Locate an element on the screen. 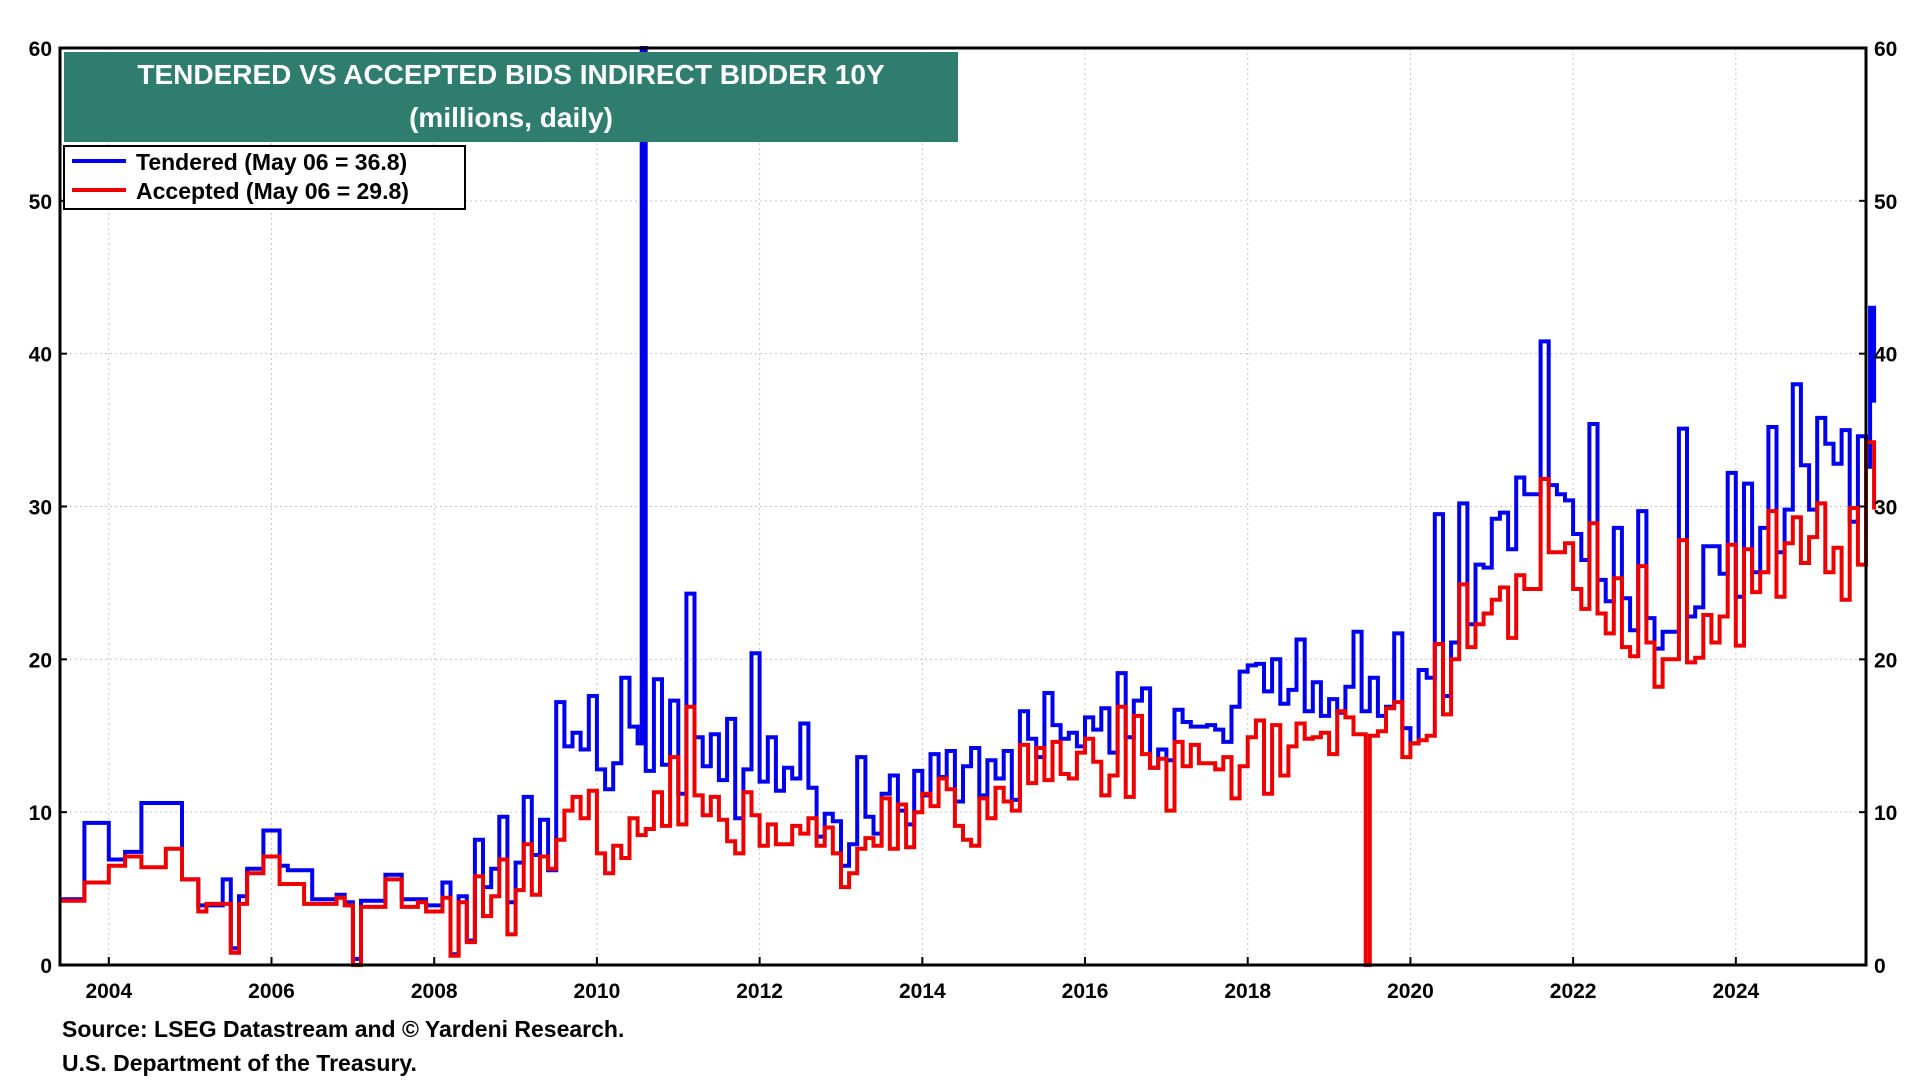 The image size is (1920, 1080). x-tick-2014: 2014 is located at coordinates (922, 991).